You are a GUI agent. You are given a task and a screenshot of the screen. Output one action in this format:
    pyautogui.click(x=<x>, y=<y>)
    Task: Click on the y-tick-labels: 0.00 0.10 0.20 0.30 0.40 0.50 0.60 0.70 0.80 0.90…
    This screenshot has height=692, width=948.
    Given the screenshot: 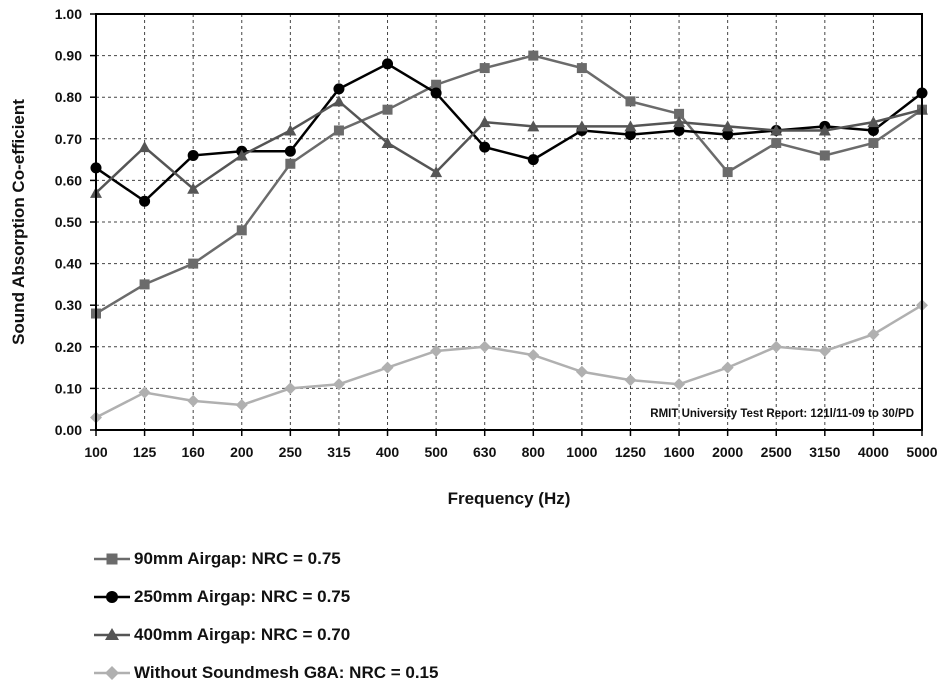 What is the action you would take?
    pyautogui.click(x=75, y=222)
    